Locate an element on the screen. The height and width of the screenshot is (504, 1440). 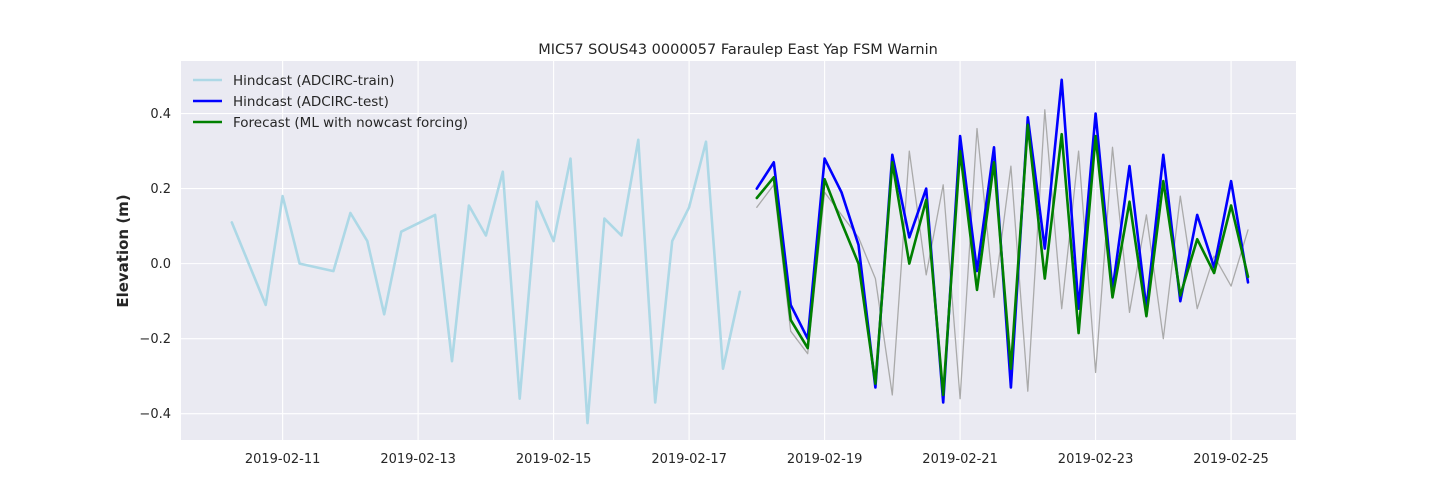
y-tick-label: 0.0 is located at coordinates (160, 264).